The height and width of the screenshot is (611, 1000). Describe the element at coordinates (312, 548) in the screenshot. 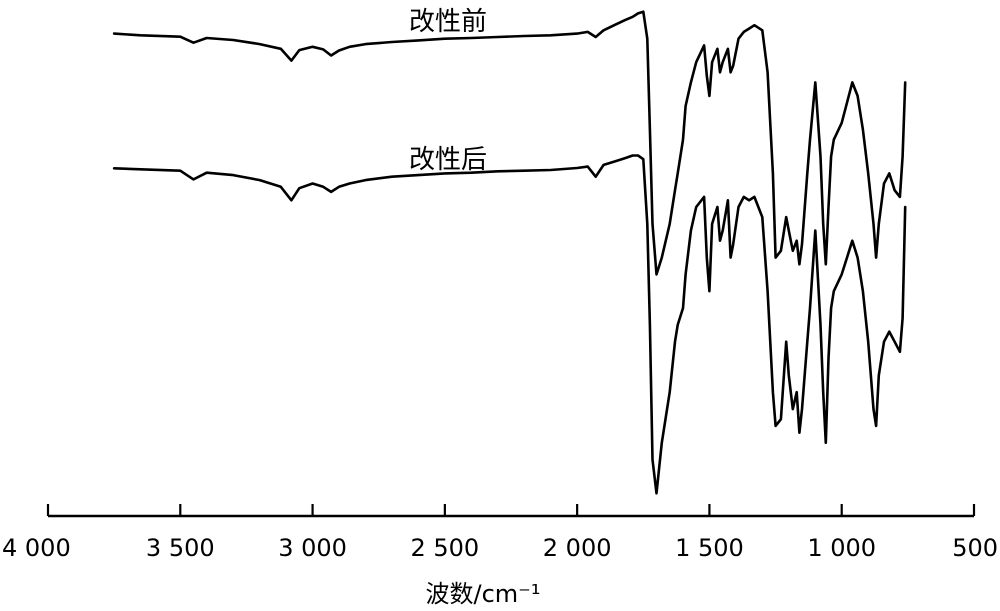

I see `x-tick-label: 3 000` at that location.